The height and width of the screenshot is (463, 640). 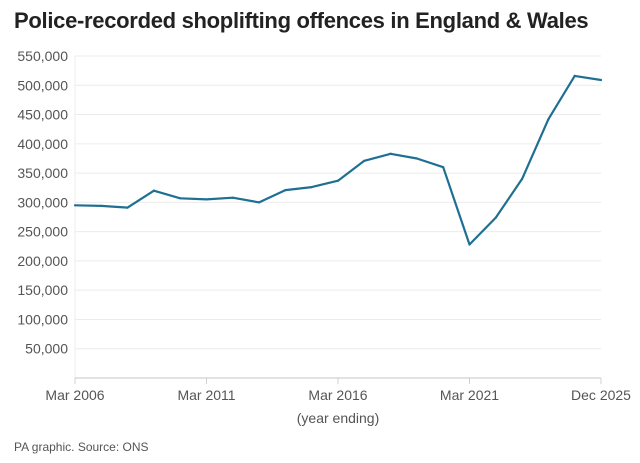 I want to click on y-tick-label: 200,000, so click(x=42, y=261).